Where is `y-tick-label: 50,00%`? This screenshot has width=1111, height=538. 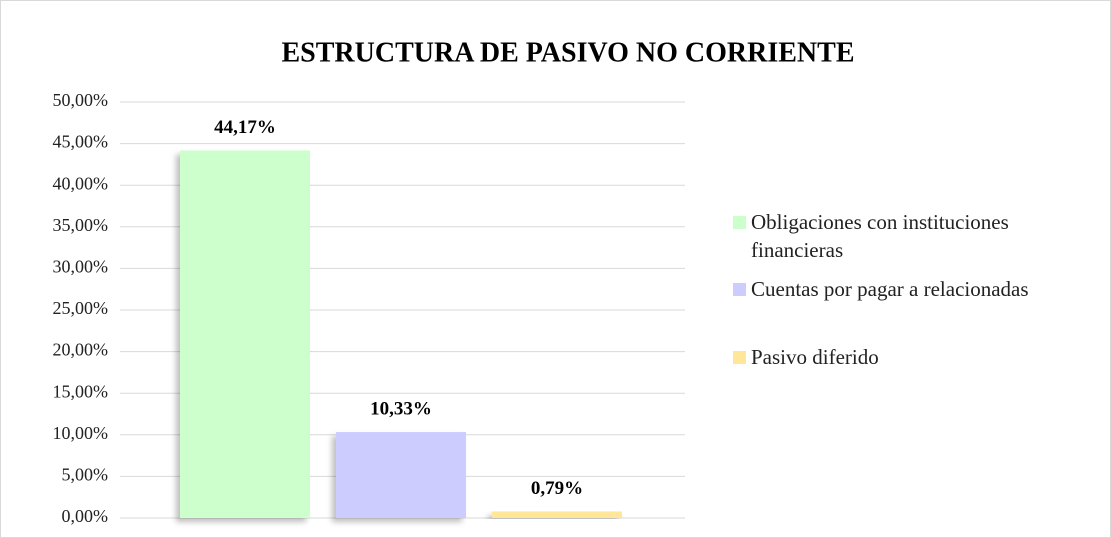 y-tick-label: 50,00% is located at coordinates (81, 100).